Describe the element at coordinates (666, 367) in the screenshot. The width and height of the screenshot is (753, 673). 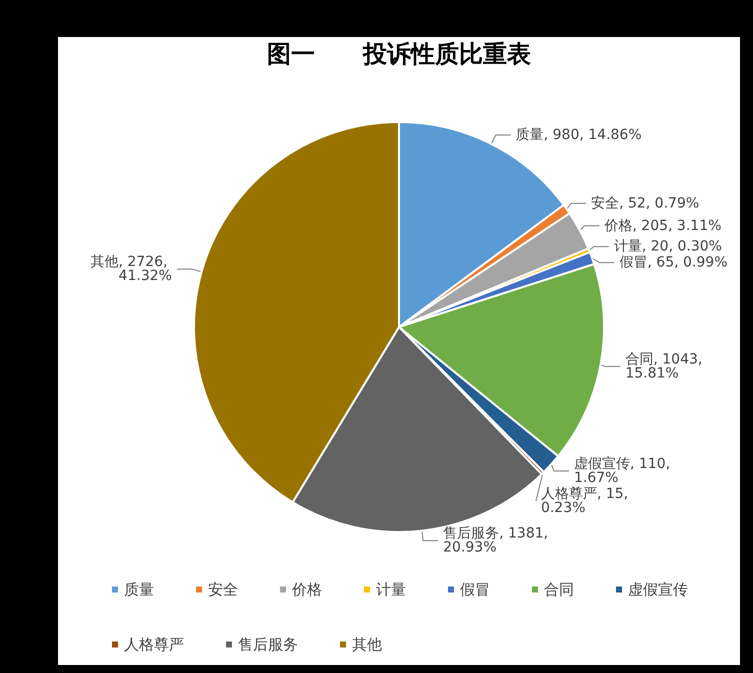
I see `data-label: 合同, 1043, 15.81%` at that location.